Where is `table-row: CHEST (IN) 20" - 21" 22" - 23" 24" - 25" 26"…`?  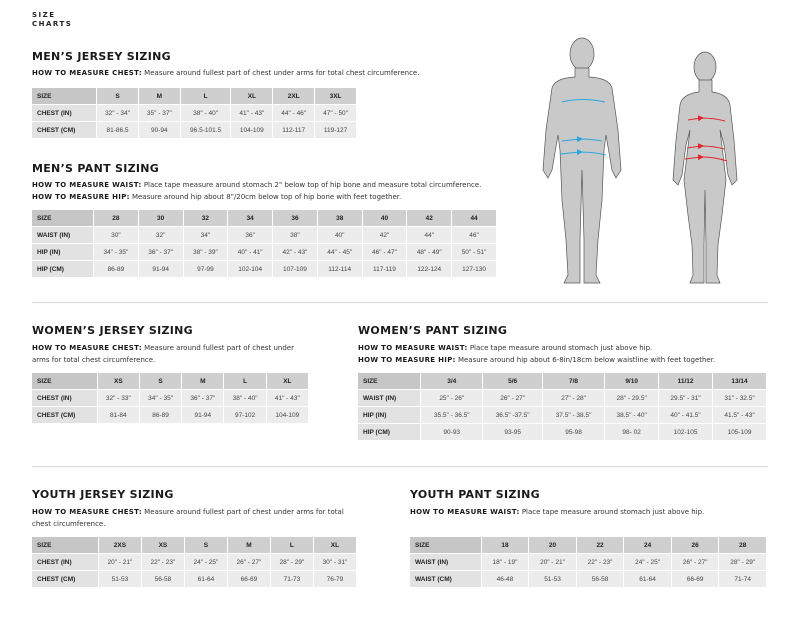 table-row: CHEST (IN) 20" - 21" 22" - 23" 24" - 25" 26"… is located at coordinates (194, 562).